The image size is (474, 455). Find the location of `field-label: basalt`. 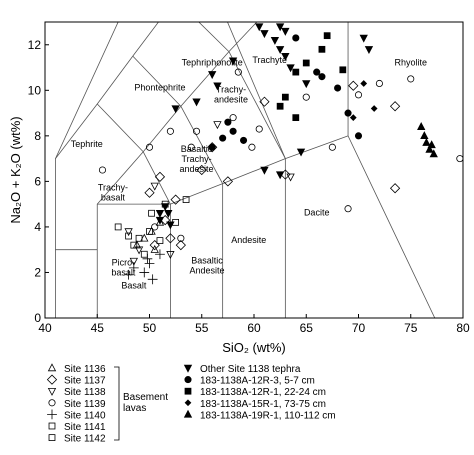

field-label: basalt is located at coordinates (123, 273).